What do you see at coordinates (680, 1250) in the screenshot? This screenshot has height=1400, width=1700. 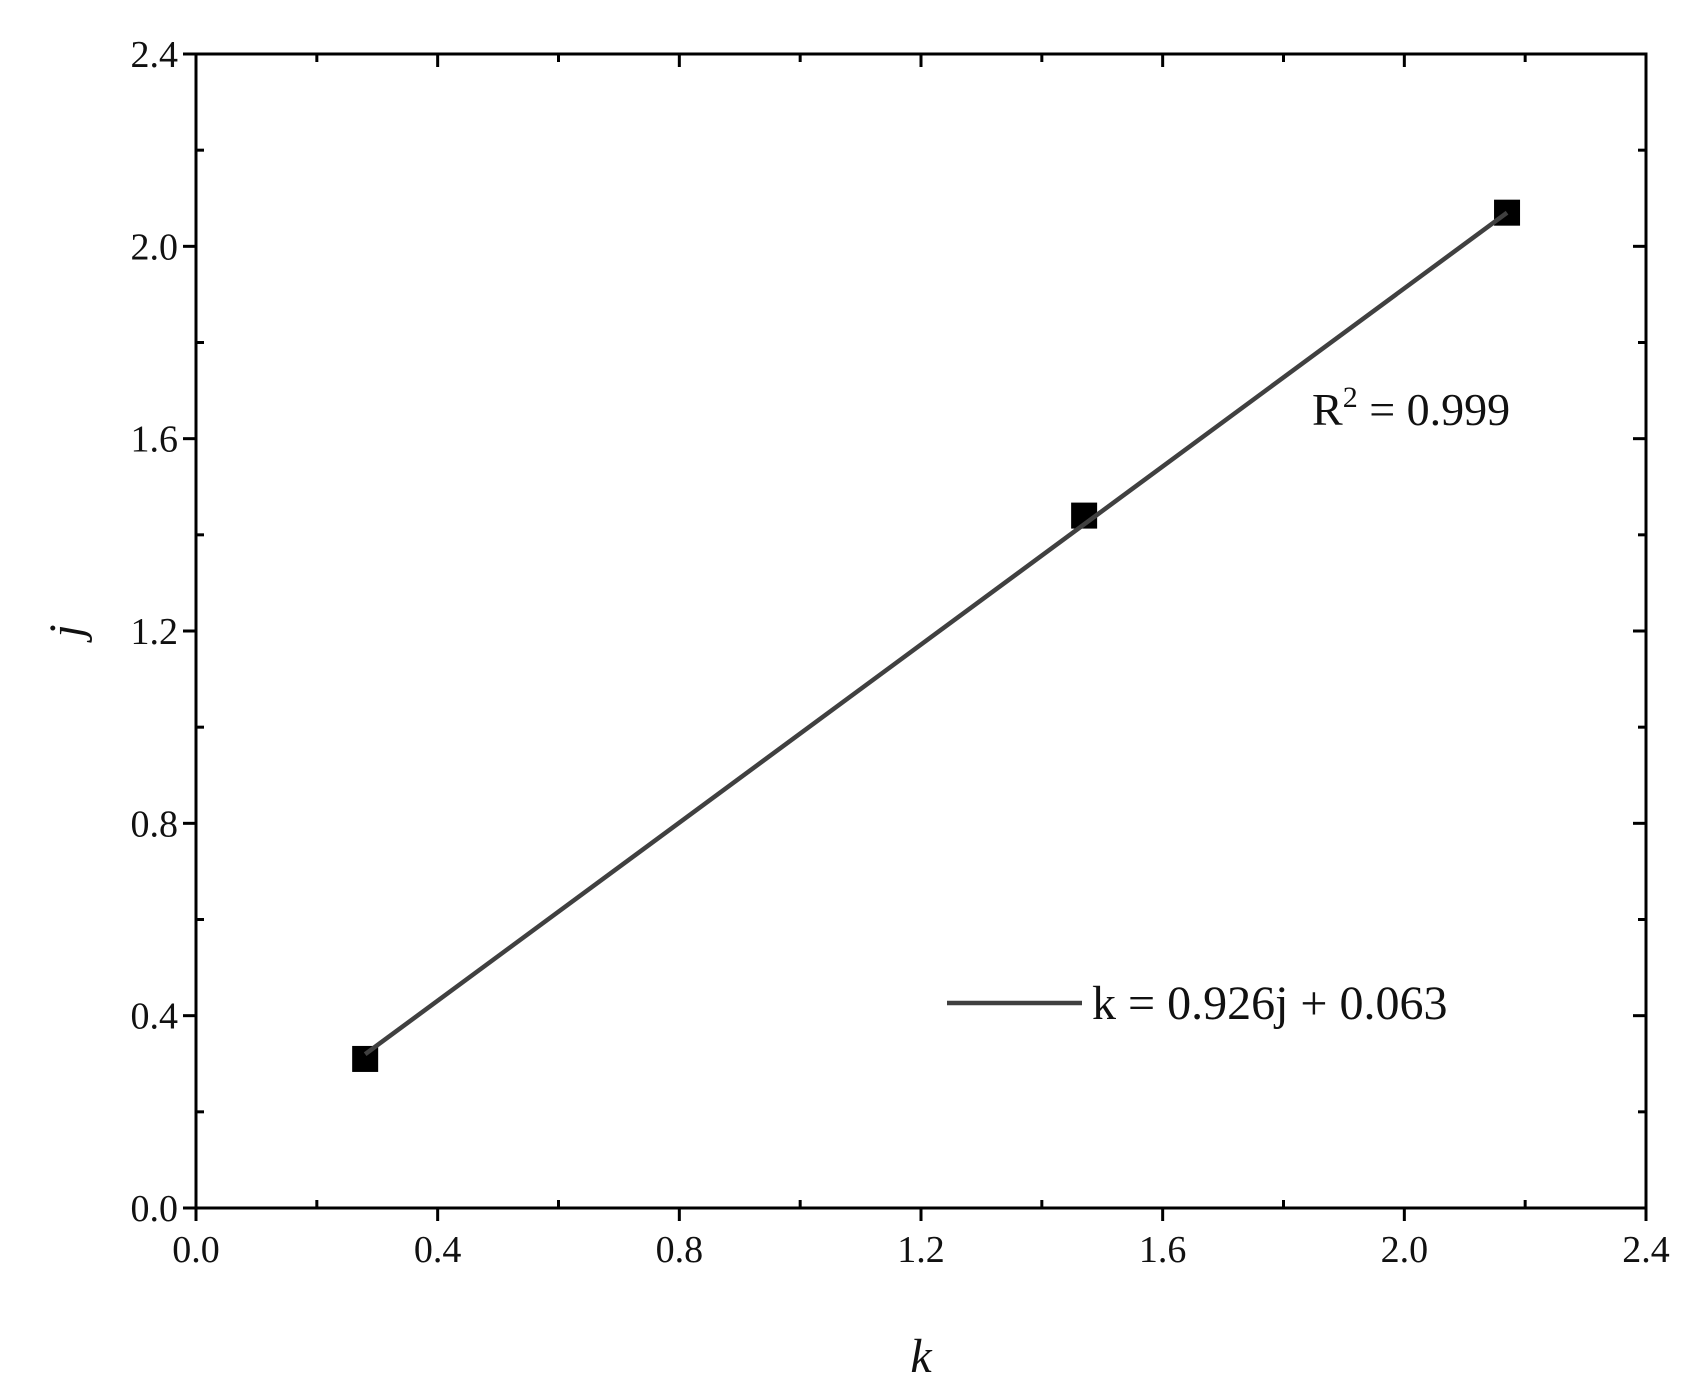 I see `x-tick-label: 0.8` at bounding box center [680, 1250].